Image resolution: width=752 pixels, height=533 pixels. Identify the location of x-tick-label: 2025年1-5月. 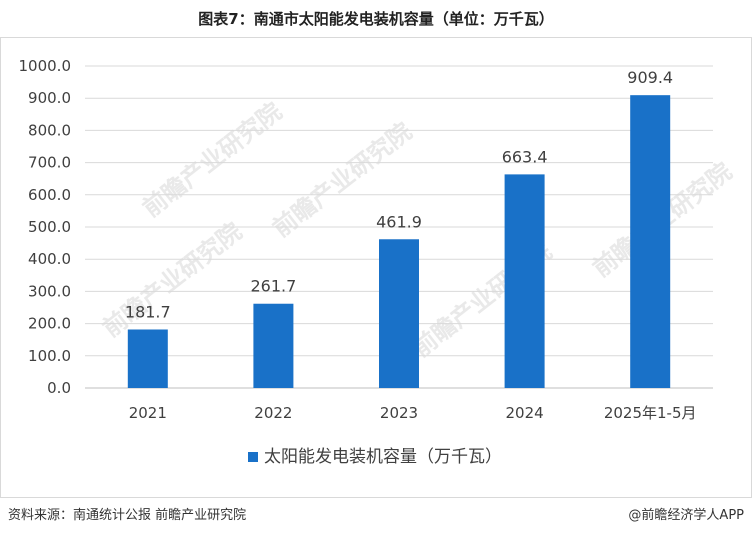
(650, 413).